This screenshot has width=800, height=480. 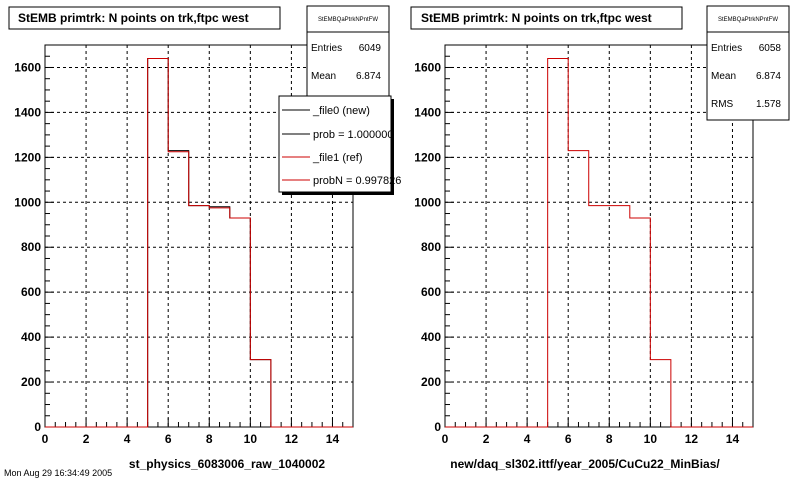 I want to click on right-x-tick-label: 2, so click(x=486, y=439).